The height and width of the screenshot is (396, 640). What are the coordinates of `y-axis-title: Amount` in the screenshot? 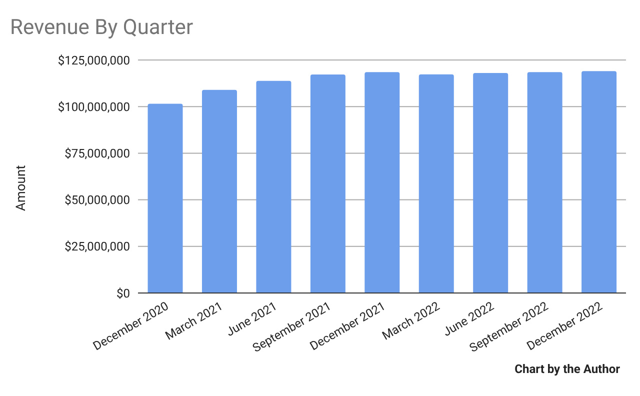 It's located at (21, 188).